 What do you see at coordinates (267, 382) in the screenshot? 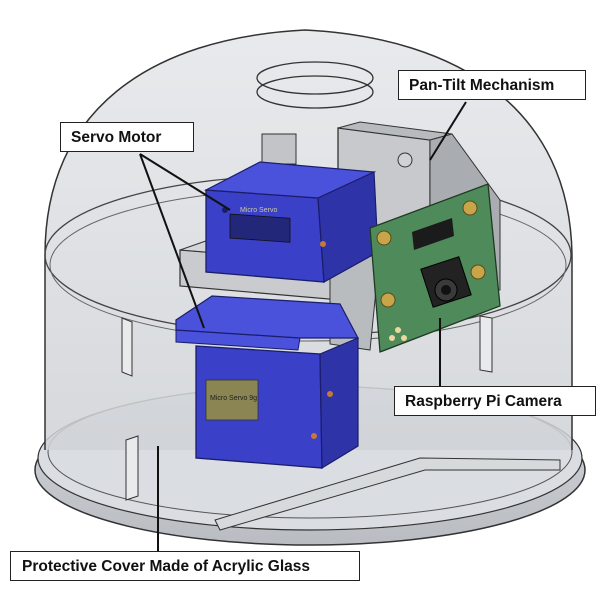
I see `lower-servo-motor: Micro Servo 9g` at bounding box center [267, 382].